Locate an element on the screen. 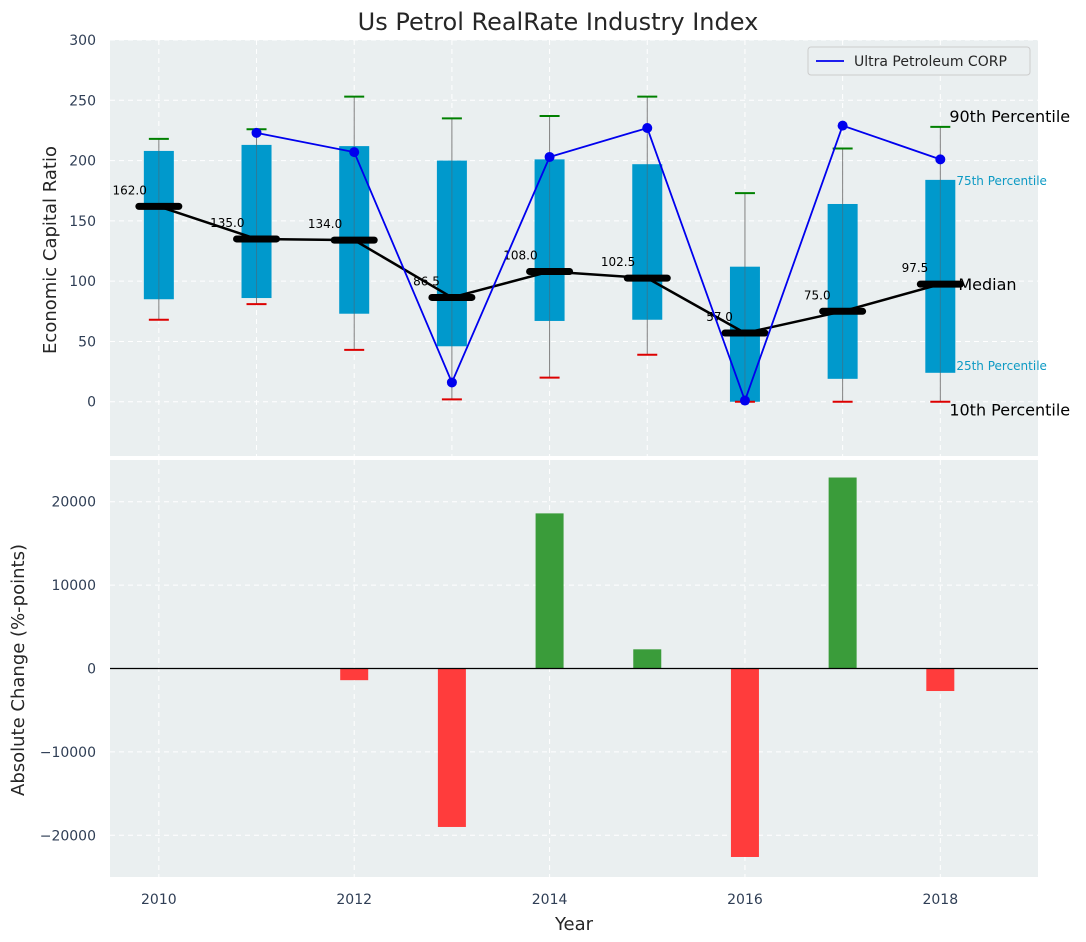 This screenshot has width=1086, height=942. x-tick-label: 2010 is located at coordinates (159, 900).